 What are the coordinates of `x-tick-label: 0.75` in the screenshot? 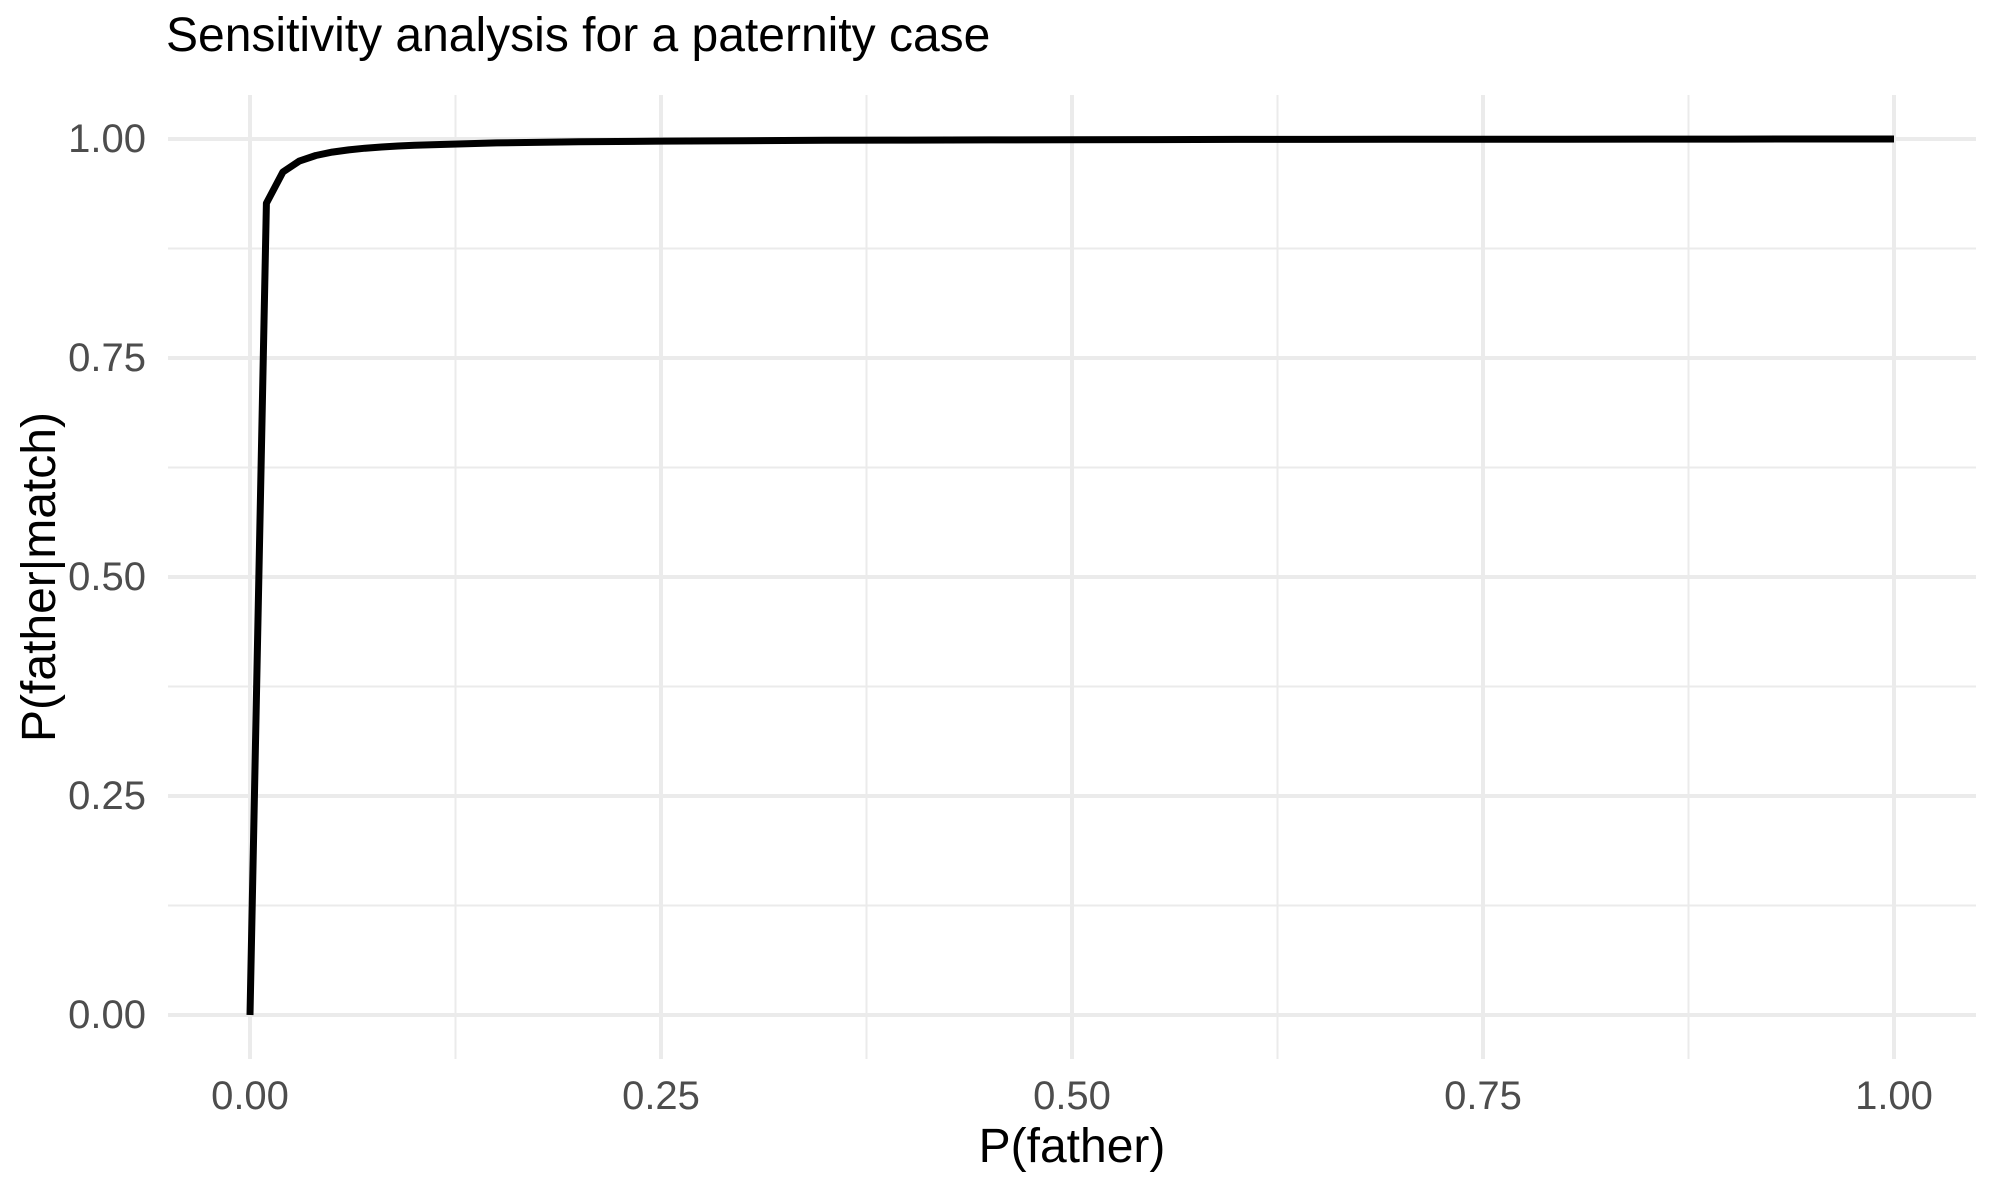 It's located at (1483, 1096).